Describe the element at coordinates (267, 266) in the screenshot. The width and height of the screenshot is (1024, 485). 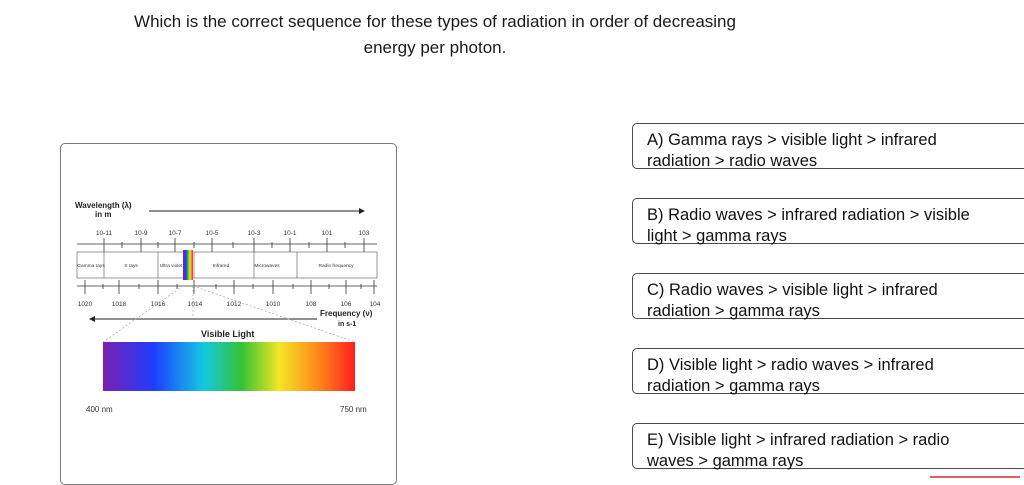
I see `region-microwaves: Microwaves` at that location.